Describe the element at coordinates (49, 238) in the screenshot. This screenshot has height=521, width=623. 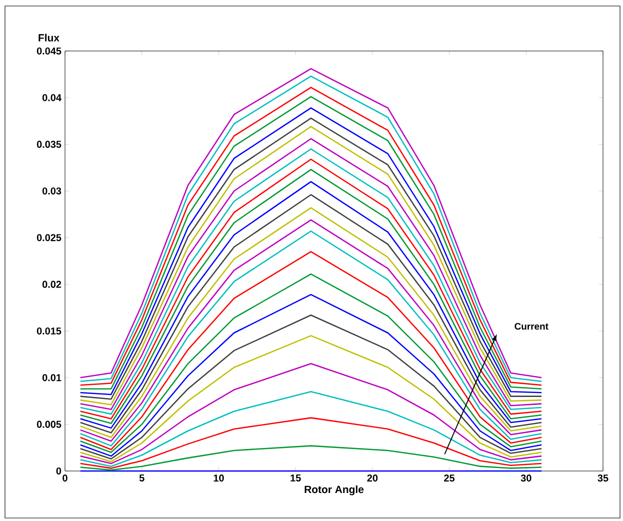
I see `y-tick-label: 0.025` at that location.